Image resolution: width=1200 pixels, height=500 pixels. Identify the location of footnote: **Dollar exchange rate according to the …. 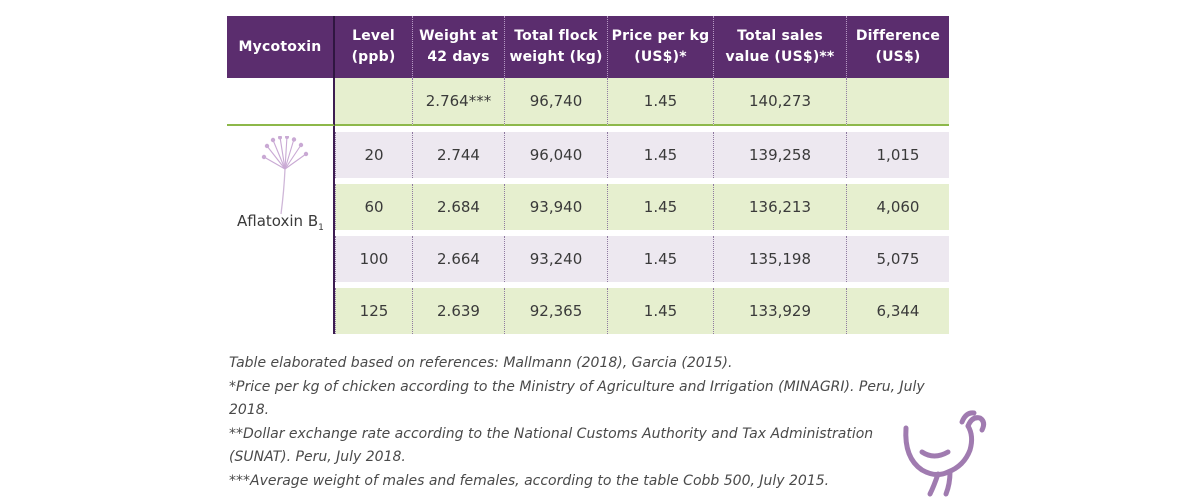
(551, 433).